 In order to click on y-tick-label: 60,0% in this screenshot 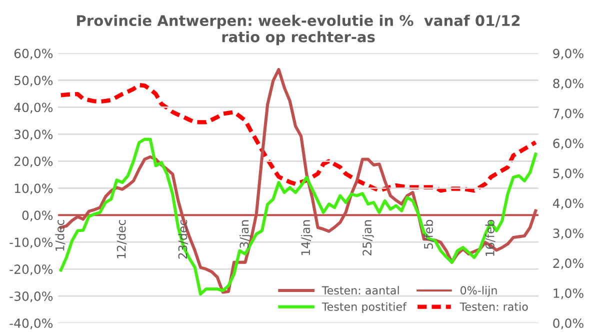, I will do `click(33, 54)`.